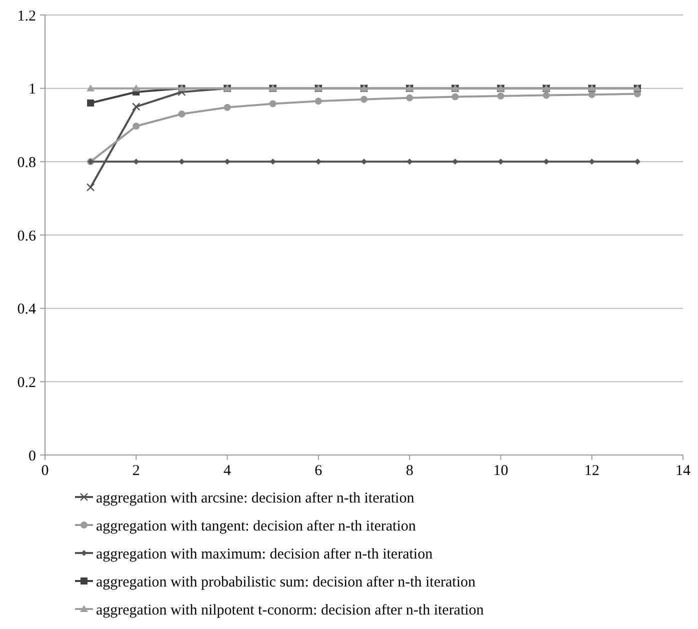 This screenshot has width=698, height=629. What do you see at coordinates (255, 498) in the screenshot?
I see `legend-label: aggregation with arcsine: decision after n-th iteration` at bounding box center [255, 498].